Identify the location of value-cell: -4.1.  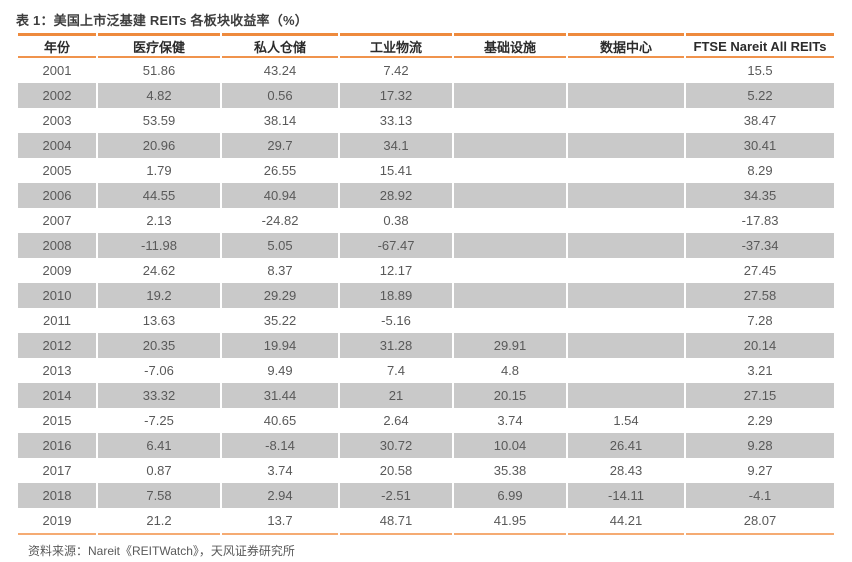
(760, 495).